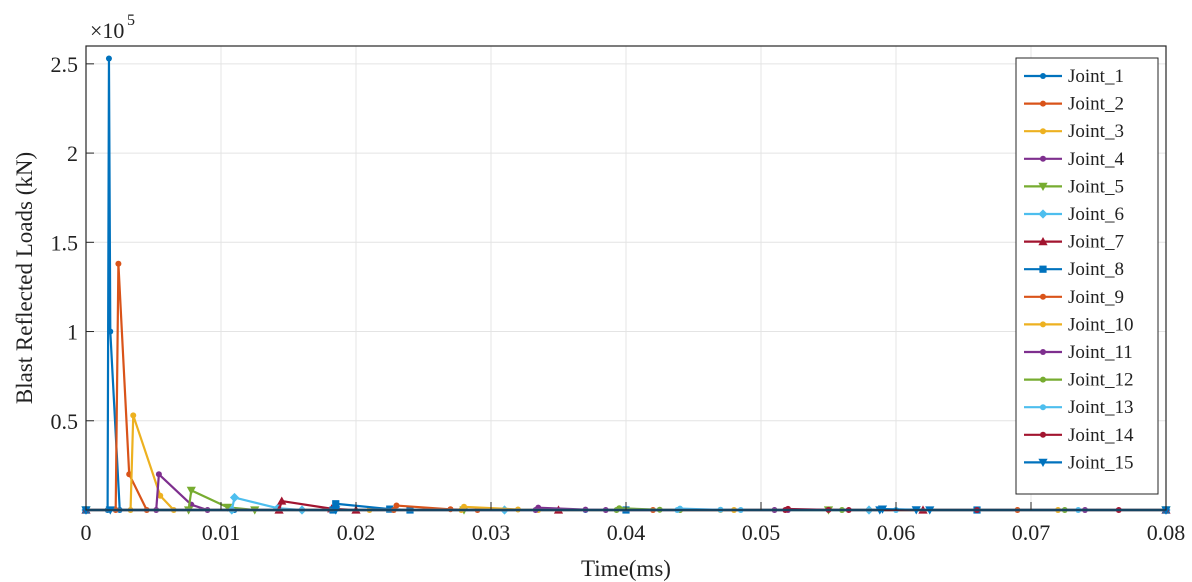 Image resolution: width=1192 pixels, height=582 pixels. What do you see at coordinates (1166, 532) in the screenshot?
I see `x-tick-label: 0.08` at bounding box center [1166, 532].